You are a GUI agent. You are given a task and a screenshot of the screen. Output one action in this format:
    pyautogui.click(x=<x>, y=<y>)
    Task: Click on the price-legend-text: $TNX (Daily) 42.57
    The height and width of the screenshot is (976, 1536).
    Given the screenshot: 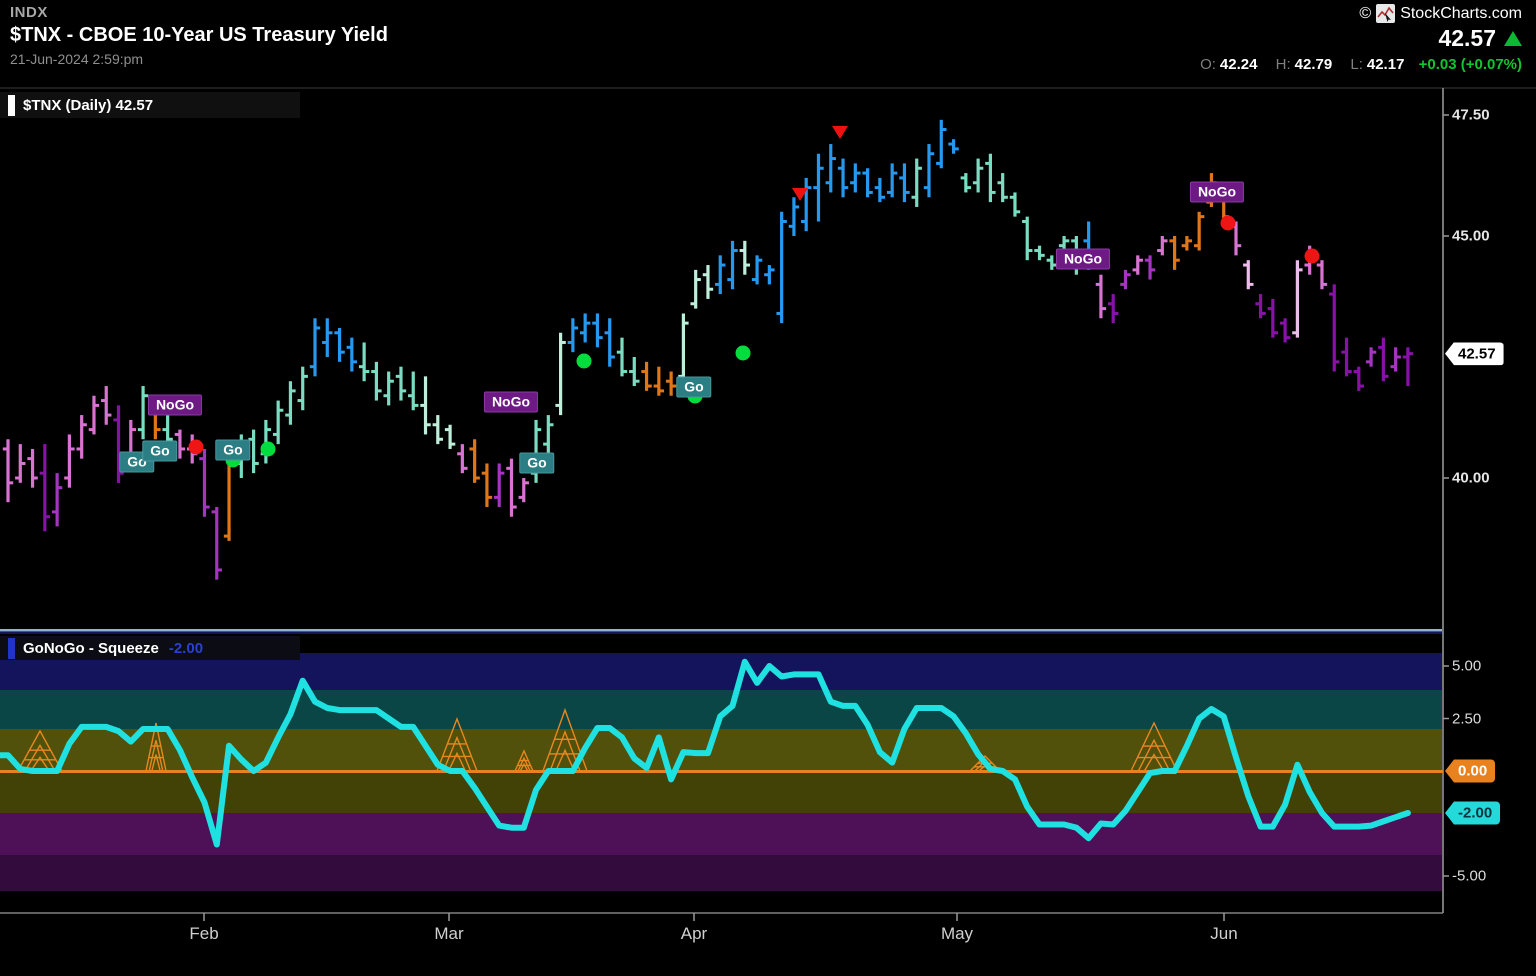 What is the action you would take?
    pyautogui.click(x=88, y=105)
    